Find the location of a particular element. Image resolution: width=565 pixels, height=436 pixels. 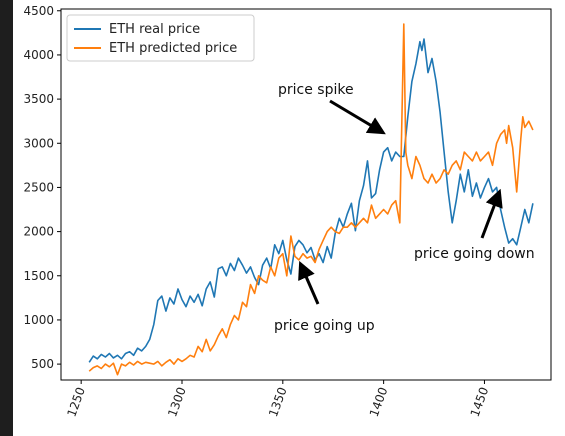

x-tick-label: 1450 is located at coordinates (480, 401).